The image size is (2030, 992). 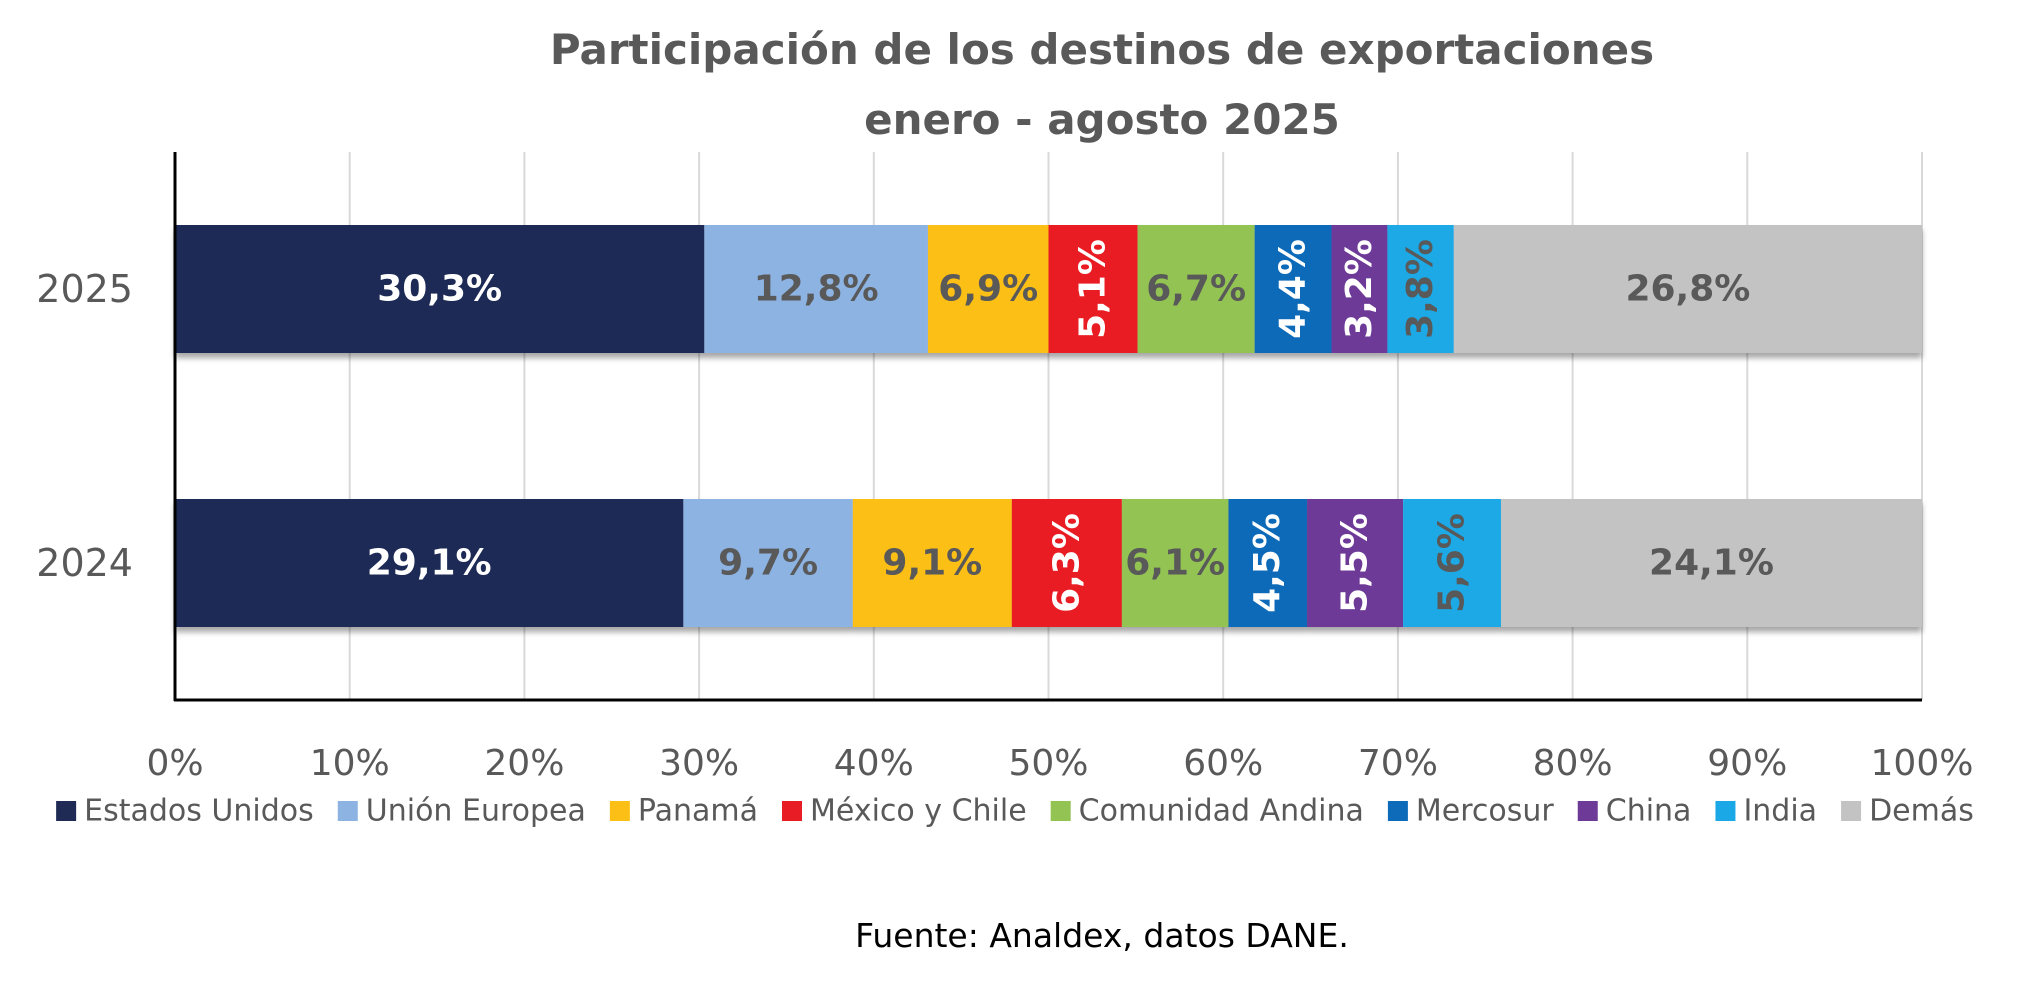 I want to click on data-label: 6,7%, so click(x=1196, y=289).